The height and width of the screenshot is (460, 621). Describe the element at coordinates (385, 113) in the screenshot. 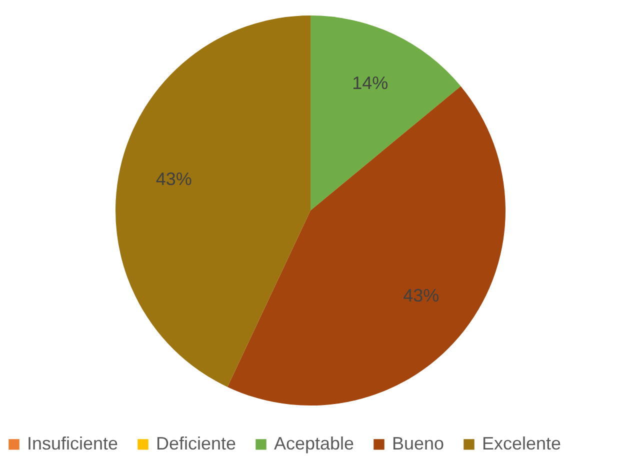

I see `pie-slice` at that location.